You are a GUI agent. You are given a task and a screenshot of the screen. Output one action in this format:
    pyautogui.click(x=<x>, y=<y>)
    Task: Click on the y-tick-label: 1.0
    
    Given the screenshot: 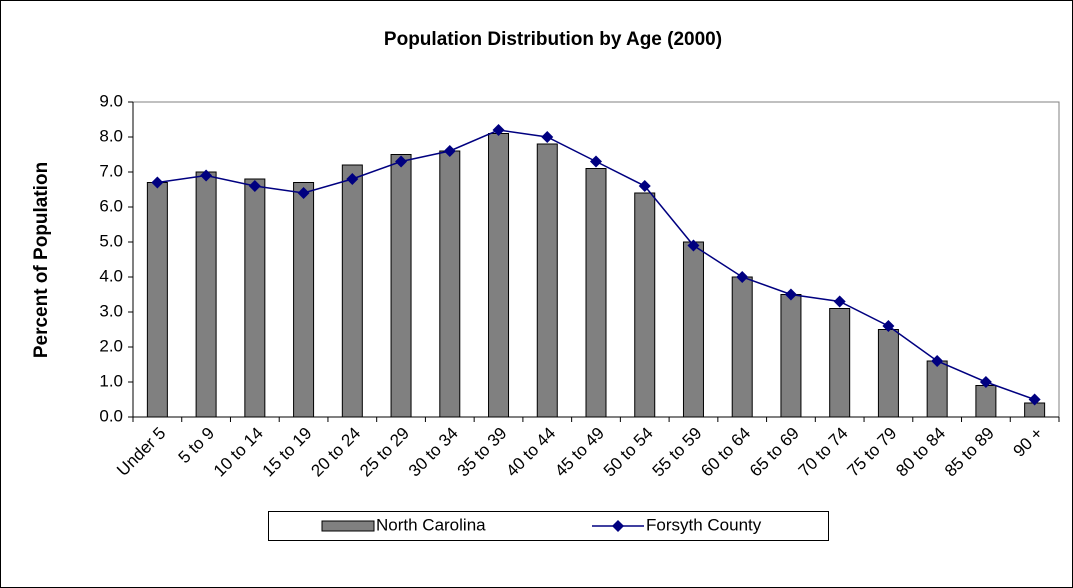 What is the action you would take?
    pyautogui.click(x=111, y=380)
    